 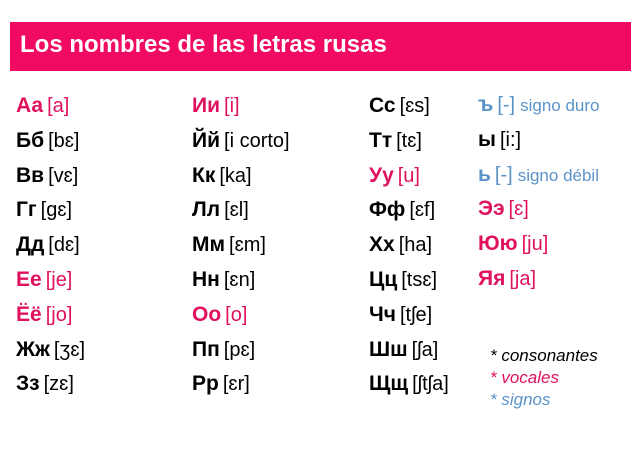 I want to click on letter-entry: Ёё [jo], so click(x=50, y=318).